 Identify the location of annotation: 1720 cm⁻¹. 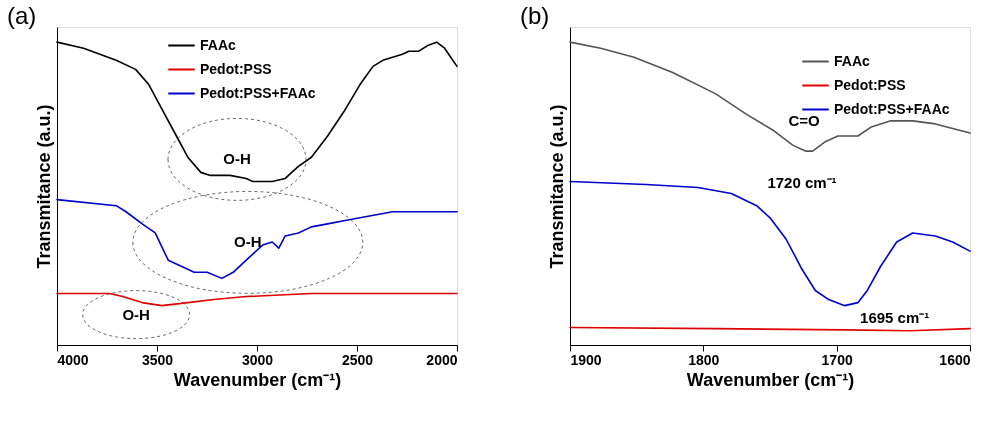
(802, 183).